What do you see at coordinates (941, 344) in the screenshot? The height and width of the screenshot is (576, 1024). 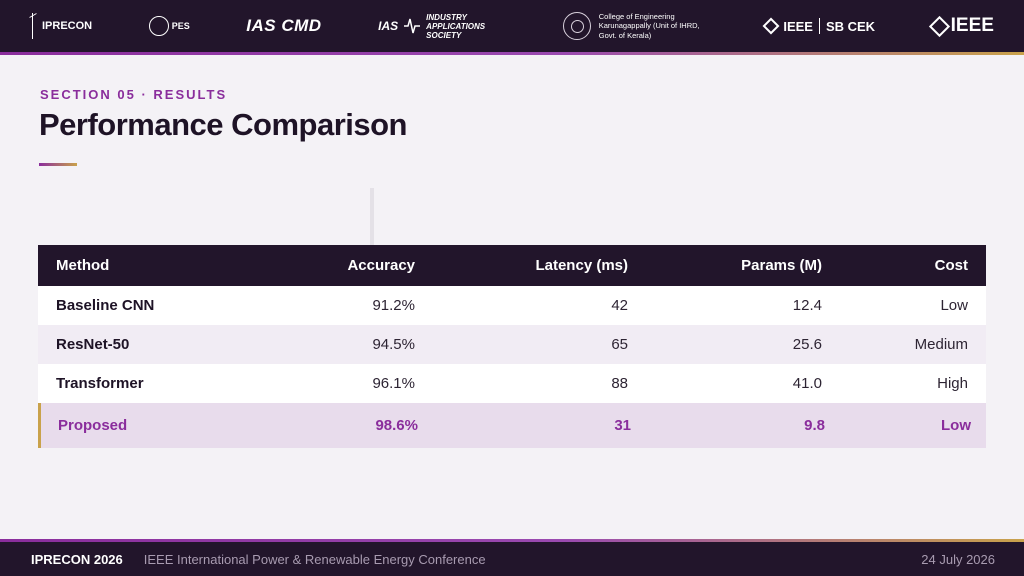 I see `cost-cell: Medium` at bounding box center [941, 344].